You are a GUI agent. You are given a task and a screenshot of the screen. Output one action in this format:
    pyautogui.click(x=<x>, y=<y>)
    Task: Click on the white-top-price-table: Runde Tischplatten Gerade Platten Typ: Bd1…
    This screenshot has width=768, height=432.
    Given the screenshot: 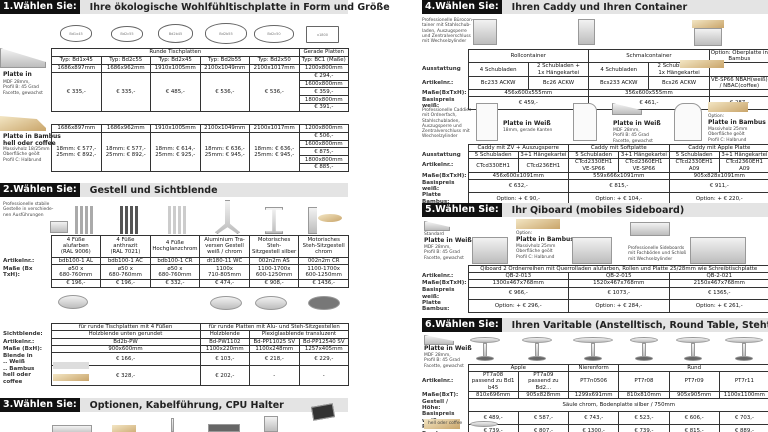 What is the action you would take?
    pyautogui.click(x=200, y=80)
    